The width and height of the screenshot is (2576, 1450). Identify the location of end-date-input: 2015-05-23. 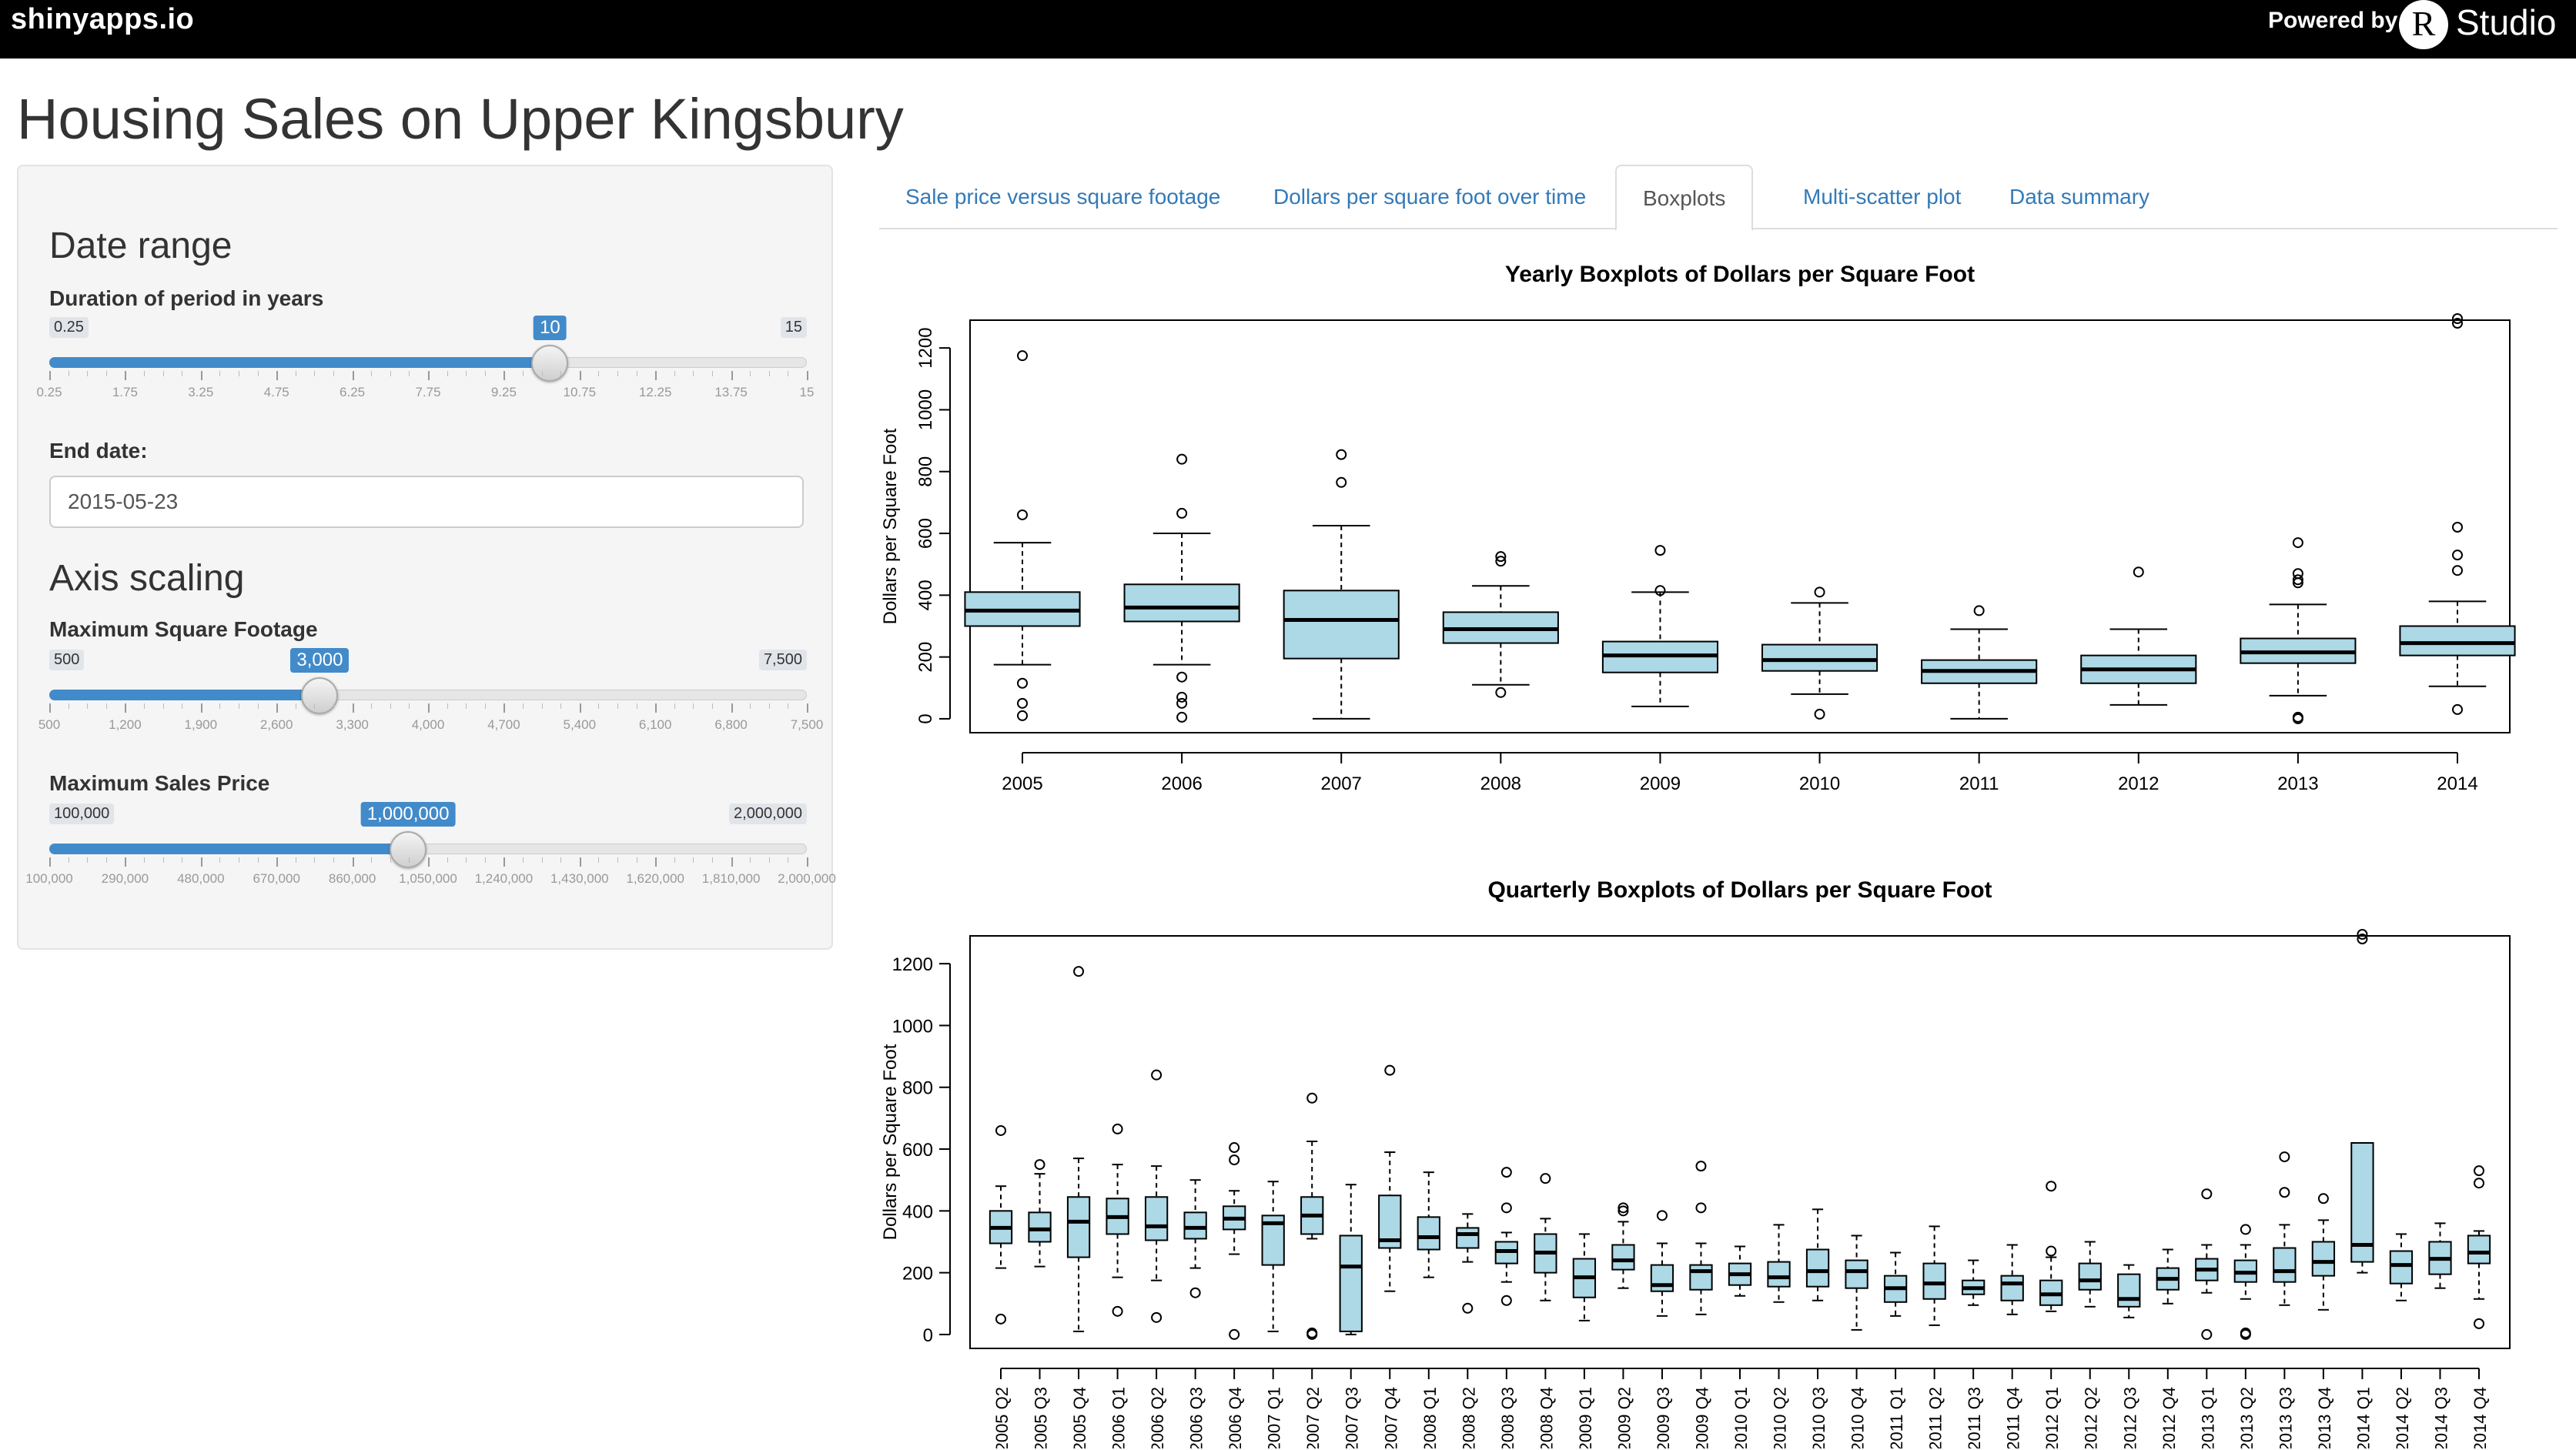
(426, 502).